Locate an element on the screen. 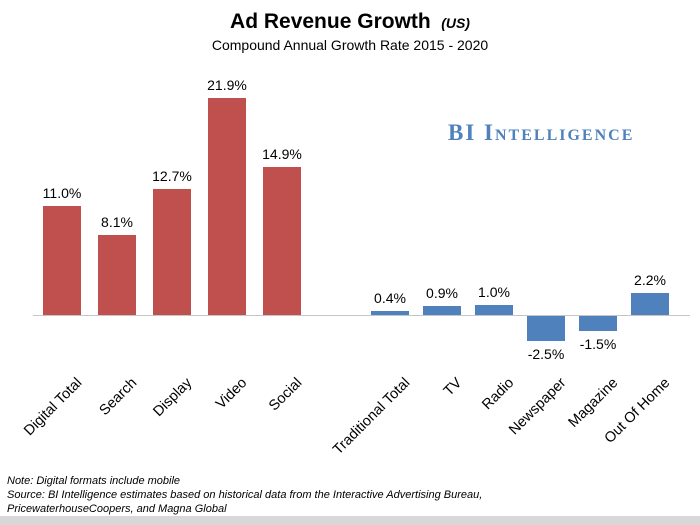 The height and width of the screenshot is (525, 700). bi-intelligence-logo: BI Intelligence is located at coordinates (541, 132).